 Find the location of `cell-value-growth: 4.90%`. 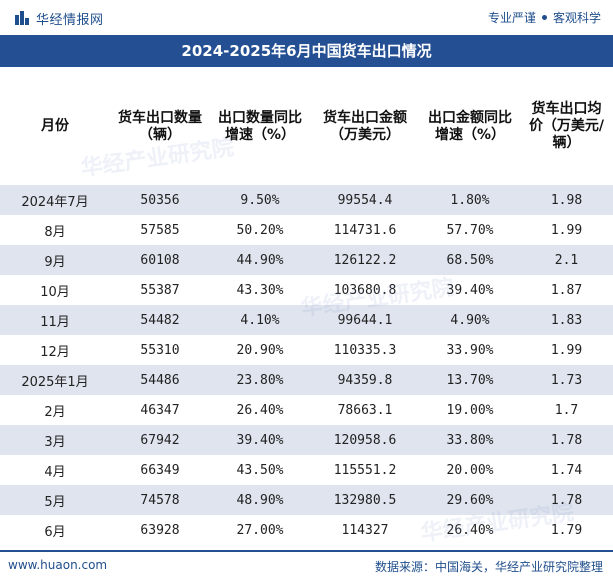

cell-value-growth: 4.90% is located at coordinates (470, 320).